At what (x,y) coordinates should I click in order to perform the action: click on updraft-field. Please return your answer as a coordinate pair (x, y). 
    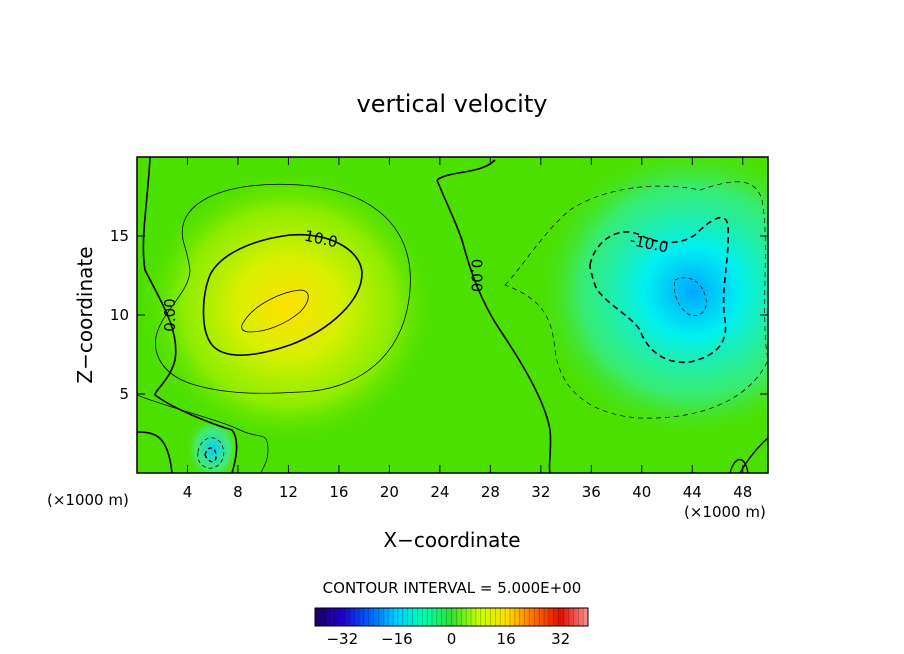
    Looking at the image, I should click on (288, 307).